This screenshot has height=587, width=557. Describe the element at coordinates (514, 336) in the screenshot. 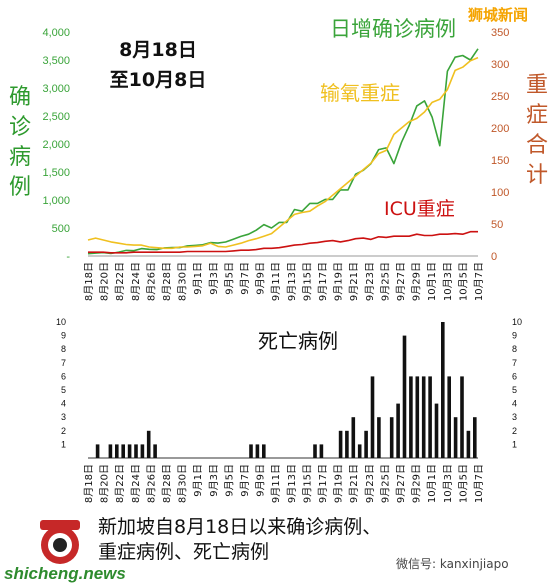

I see `bar-right-tick: 9` at that location.